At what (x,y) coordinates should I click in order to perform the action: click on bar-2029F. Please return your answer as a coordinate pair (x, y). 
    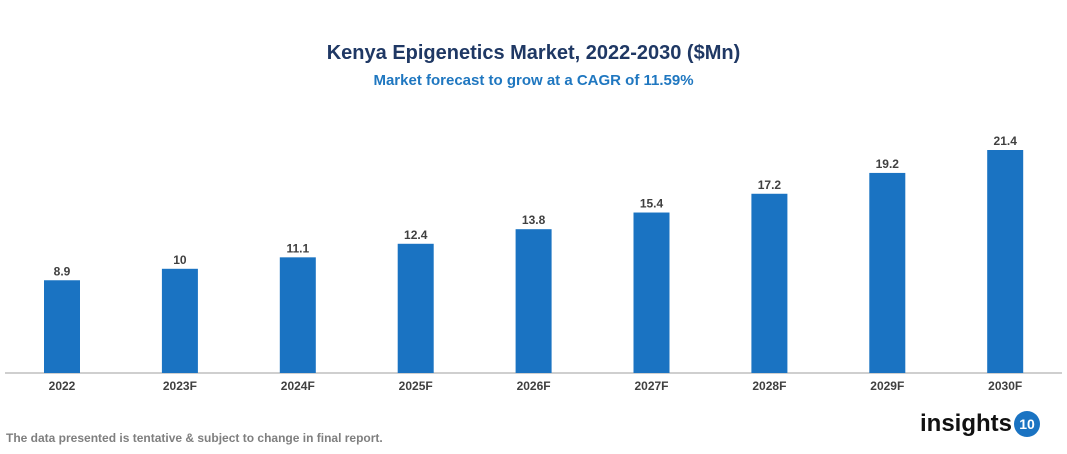
    Looking at the image, I should click on (887, 272).